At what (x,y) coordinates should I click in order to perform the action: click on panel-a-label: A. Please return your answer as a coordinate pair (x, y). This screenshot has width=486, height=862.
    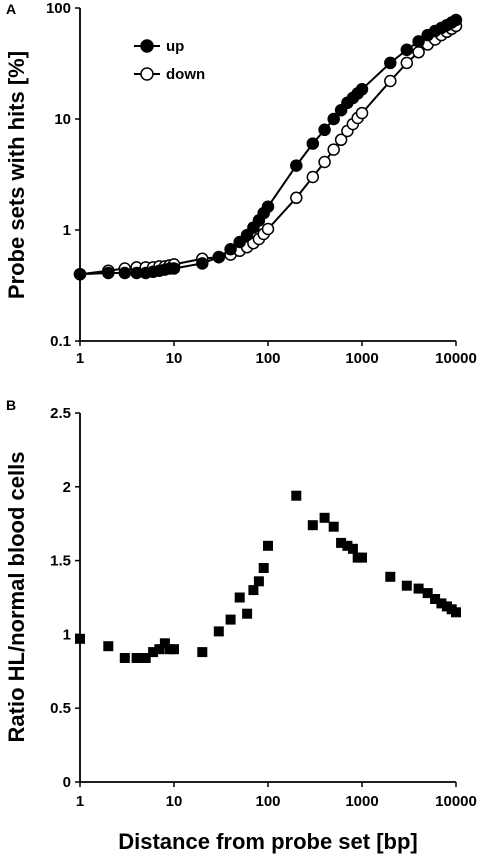
    Looking at the image, I should click on (11, 9).